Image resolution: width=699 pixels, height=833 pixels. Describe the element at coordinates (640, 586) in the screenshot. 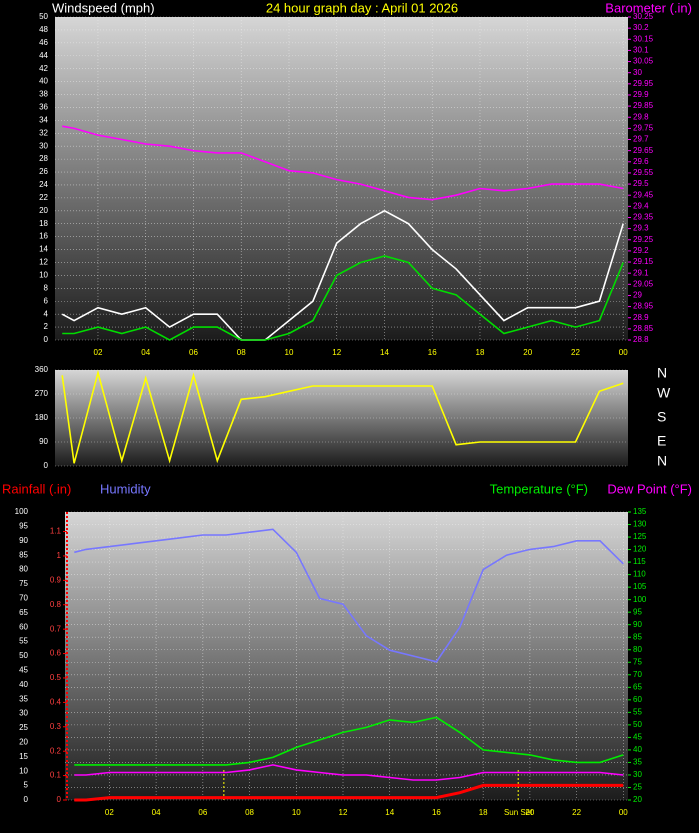

I see `y2-tick-label: 105` at that location.